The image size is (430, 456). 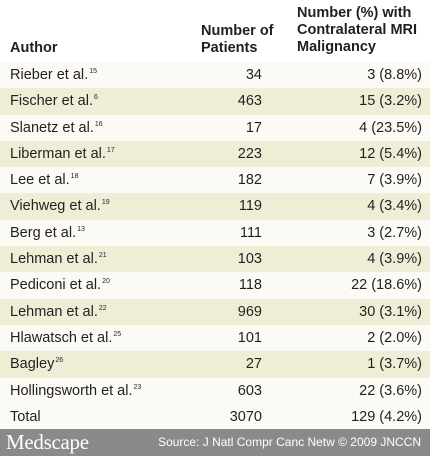 I want to click on table-row-total: Total 3070 129 (4.2%), so click(x=215, y=417).